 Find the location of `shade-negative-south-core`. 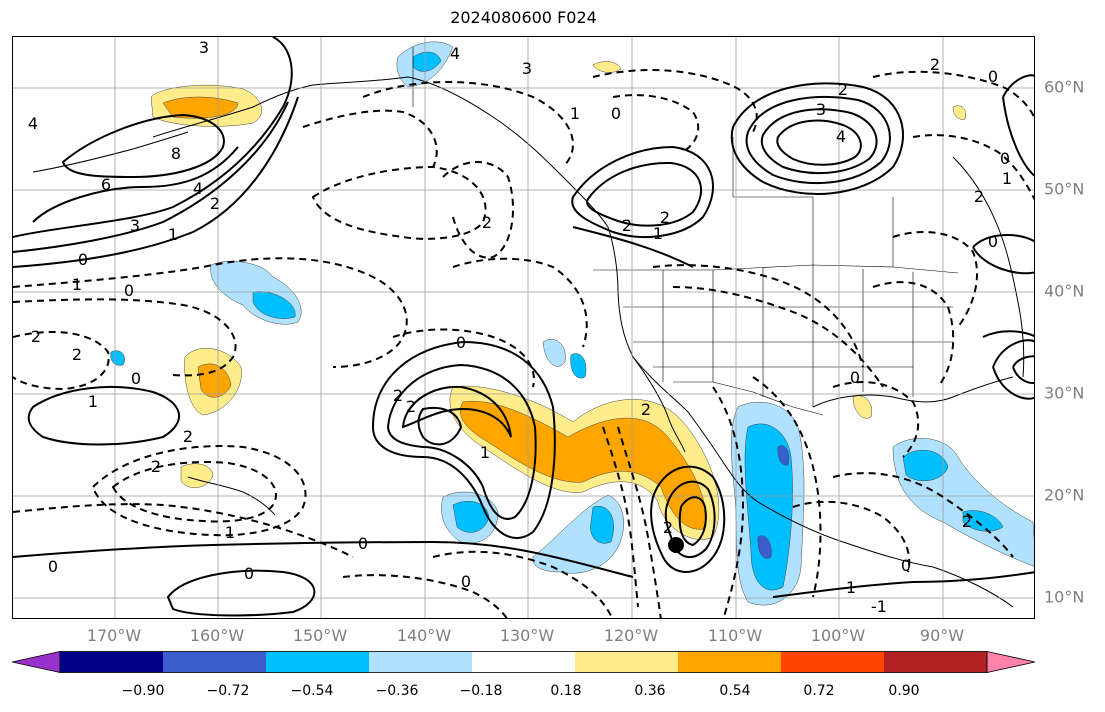

shade-negative-south-core is located at coordinates (602, 524).